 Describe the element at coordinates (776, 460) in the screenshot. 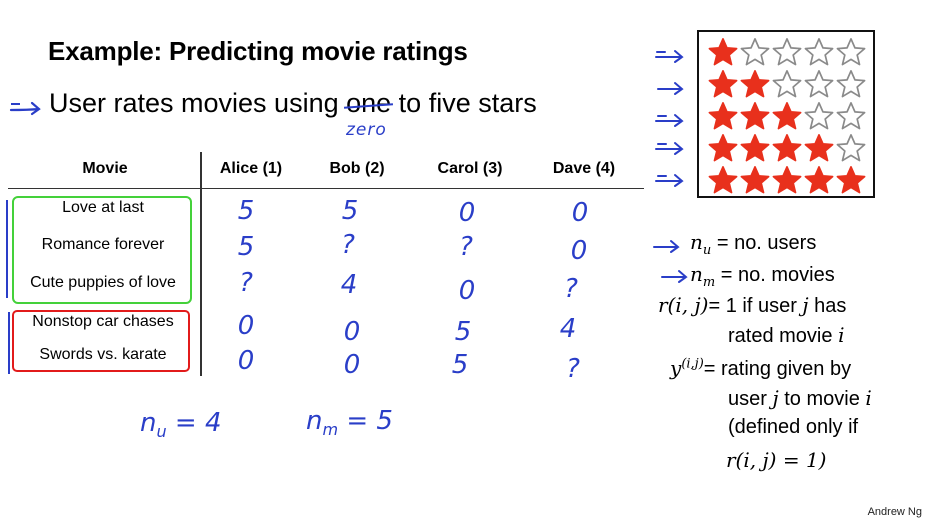

I see `definition-y-line4: r(i, j) = 1)` at that location.